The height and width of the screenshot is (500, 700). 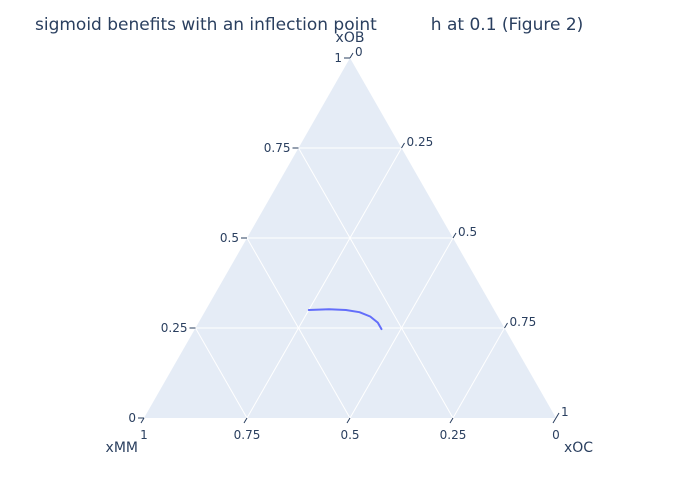 What do you see at coordinates (174, 328) in the screenshot?
I see `tick-label-a: 0.25` at bounding box center [174, 328].